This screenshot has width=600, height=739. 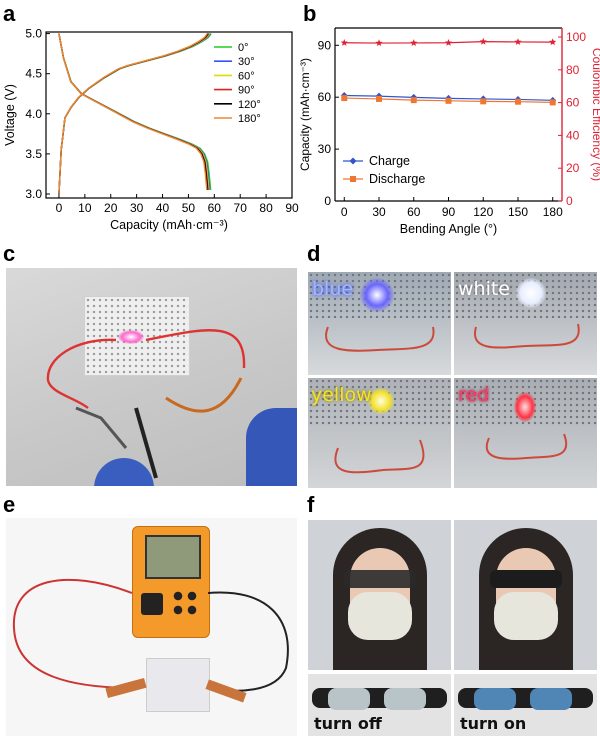 I want to click on mask-off, so click(x=380, y=616).